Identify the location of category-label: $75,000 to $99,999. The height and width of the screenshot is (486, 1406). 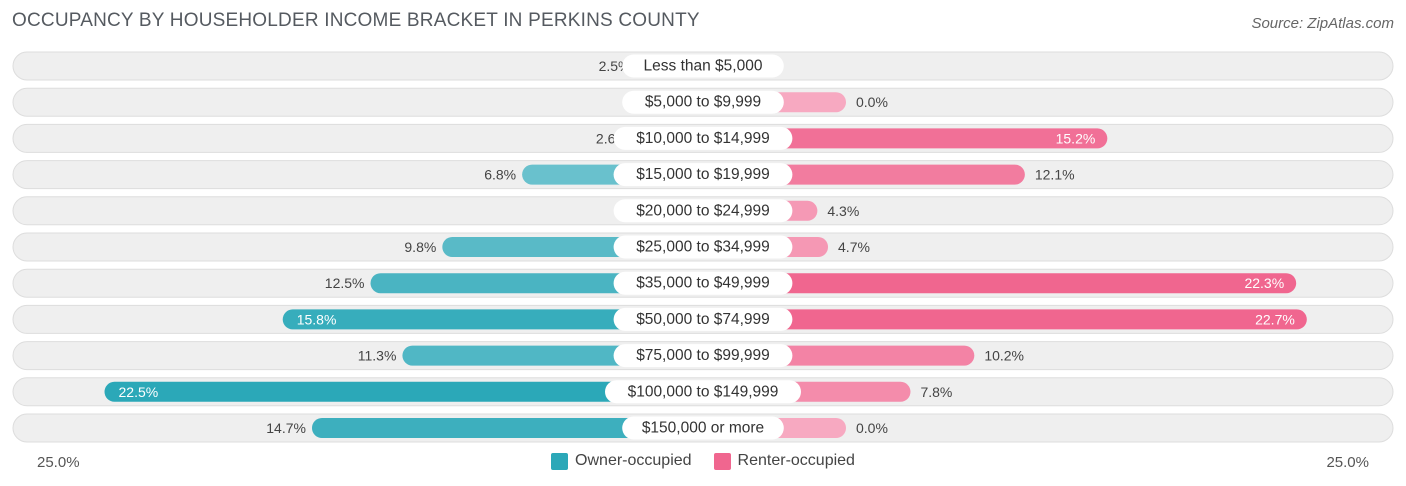
(703, 355).